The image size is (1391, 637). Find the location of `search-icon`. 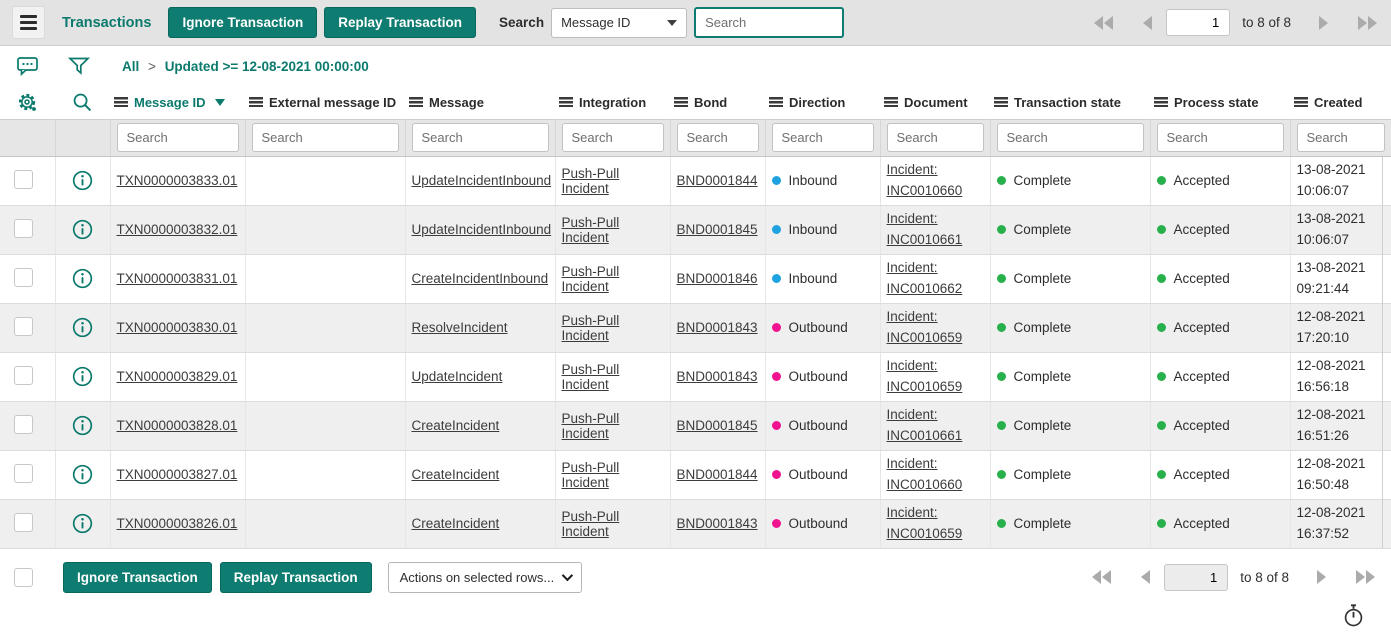

search-icon is located at coordinates (82, 102).